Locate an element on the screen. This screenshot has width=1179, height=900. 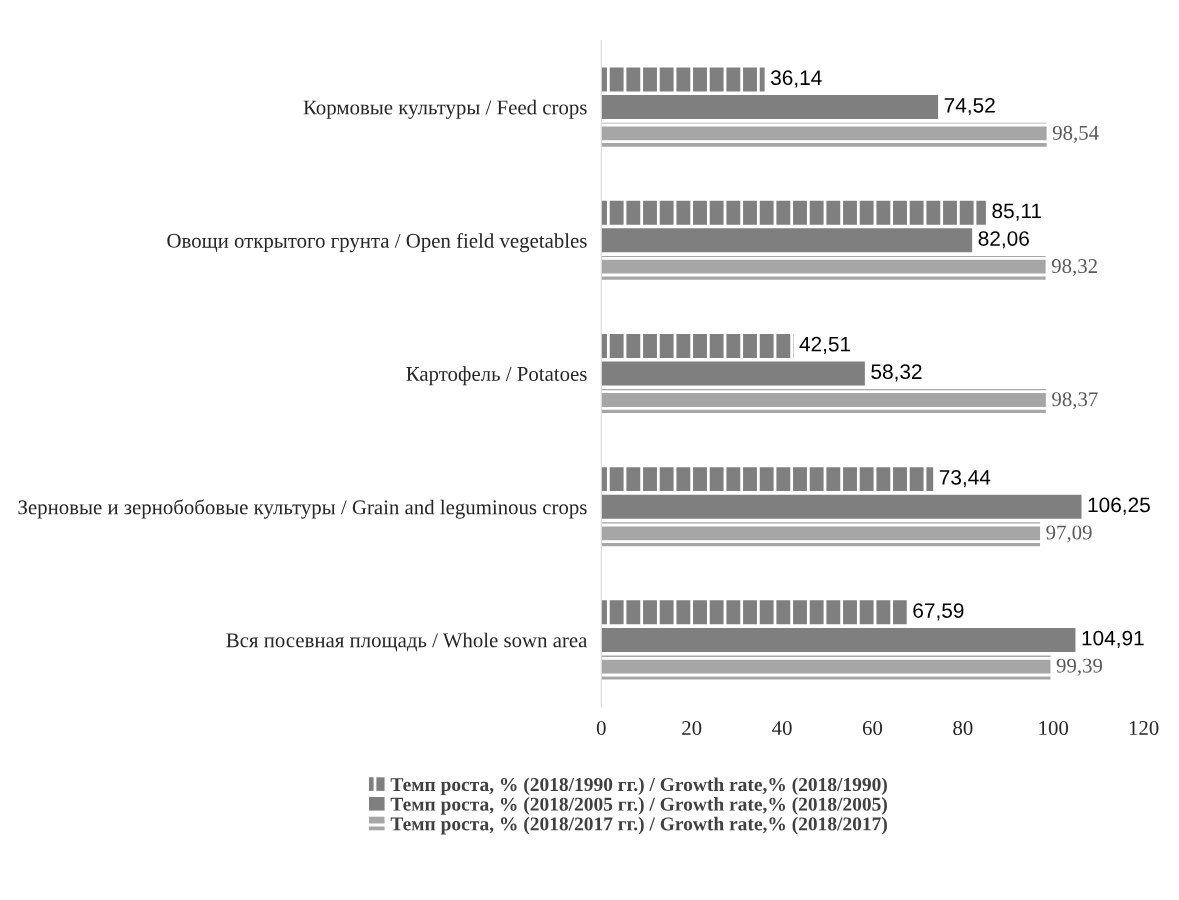
y-tick-label: Вся посевная площадь / Whole sown area is located at coordinates (407, 642).